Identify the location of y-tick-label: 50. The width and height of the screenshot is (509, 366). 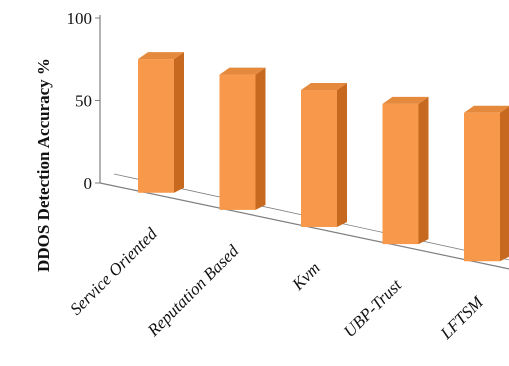
(83, 101).